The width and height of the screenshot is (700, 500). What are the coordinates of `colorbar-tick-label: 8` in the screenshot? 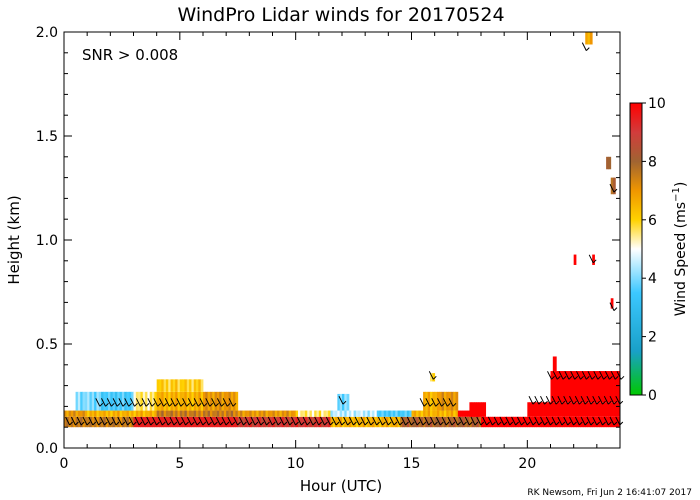 It's located at (652, 162).